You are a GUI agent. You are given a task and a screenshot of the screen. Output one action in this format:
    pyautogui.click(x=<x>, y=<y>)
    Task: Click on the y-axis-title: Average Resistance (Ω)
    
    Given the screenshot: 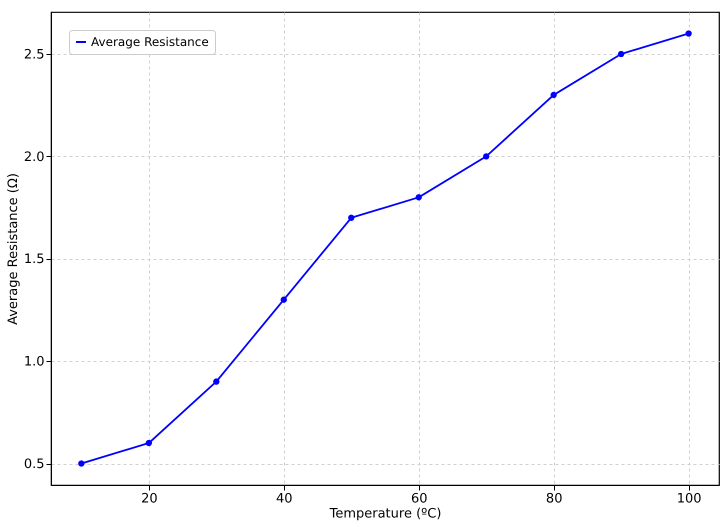 What is the action you would take?
    pyautogui.click(x=13, y=249)
    